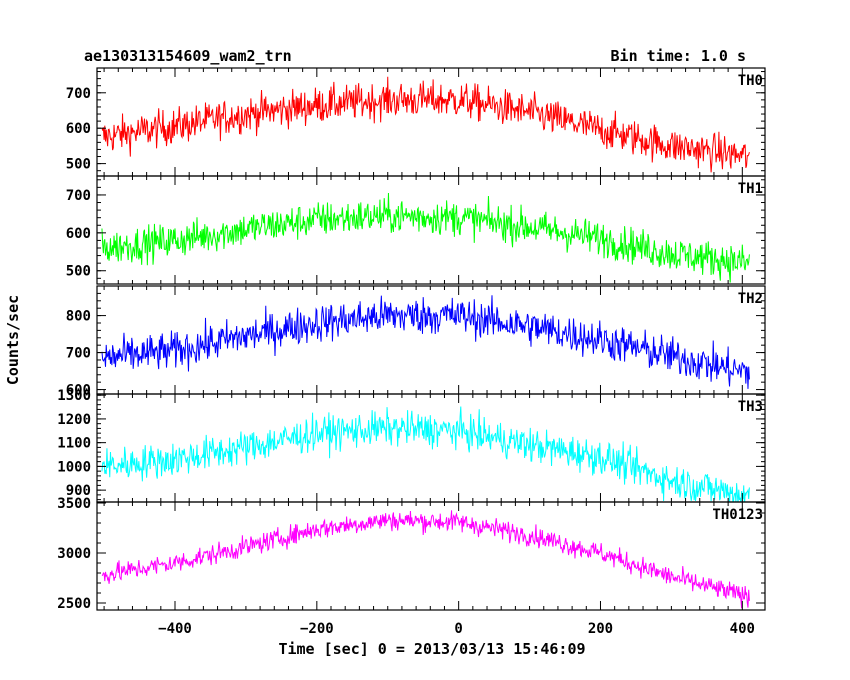 This screenshot has width=850, height=680. Describe the element at coordinates (425, 454) in the screenshot. I see `series-th3` at that location.